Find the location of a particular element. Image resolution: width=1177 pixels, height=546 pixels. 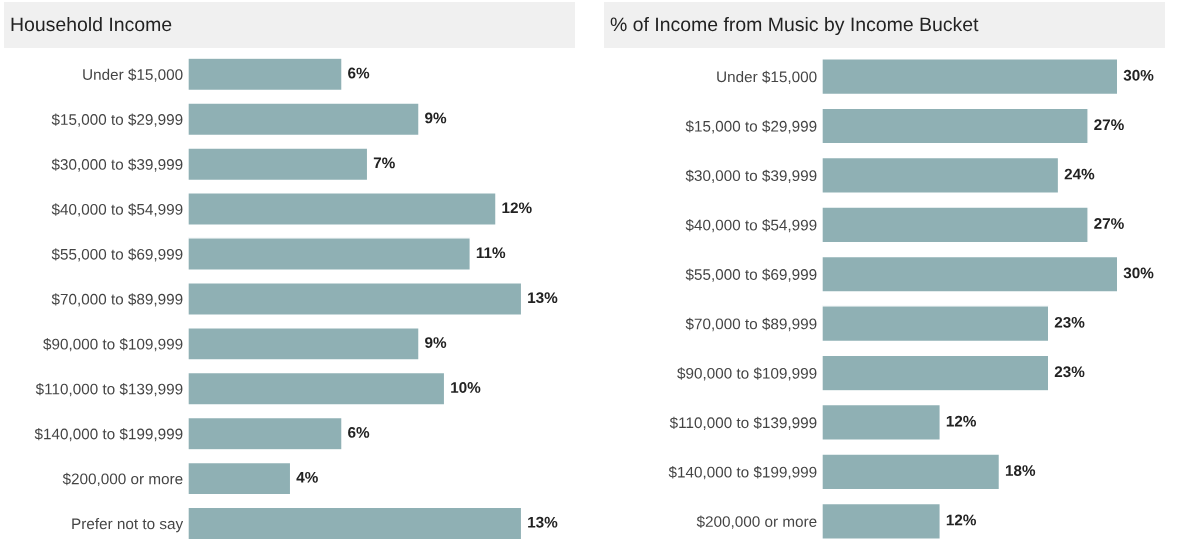

chart-title: % of Income from Music by Income Bucket is located at coordinates (794, 26).